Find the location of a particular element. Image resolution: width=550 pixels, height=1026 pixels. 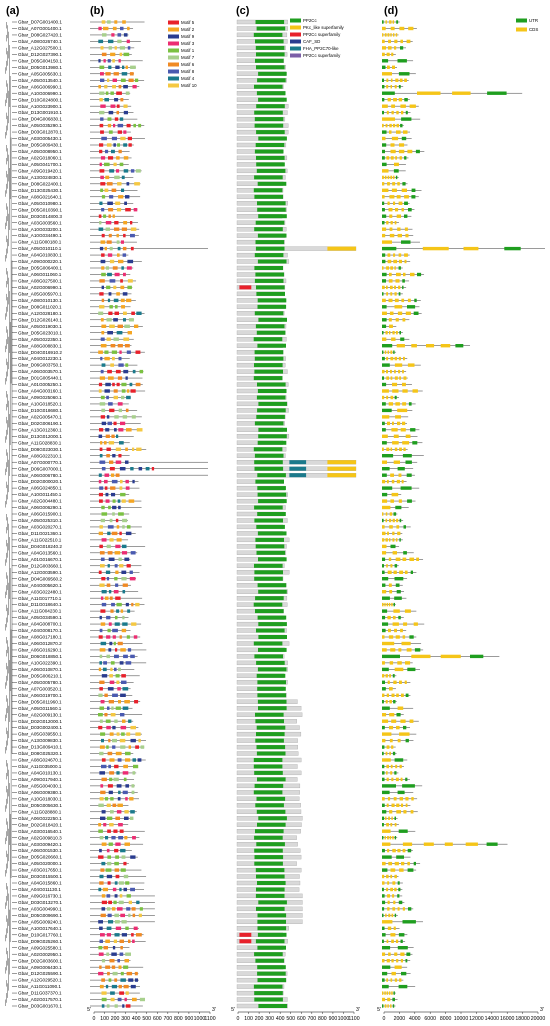

gene-name: Gbar_A08G027500.1 is located at coordinates (40, 281).